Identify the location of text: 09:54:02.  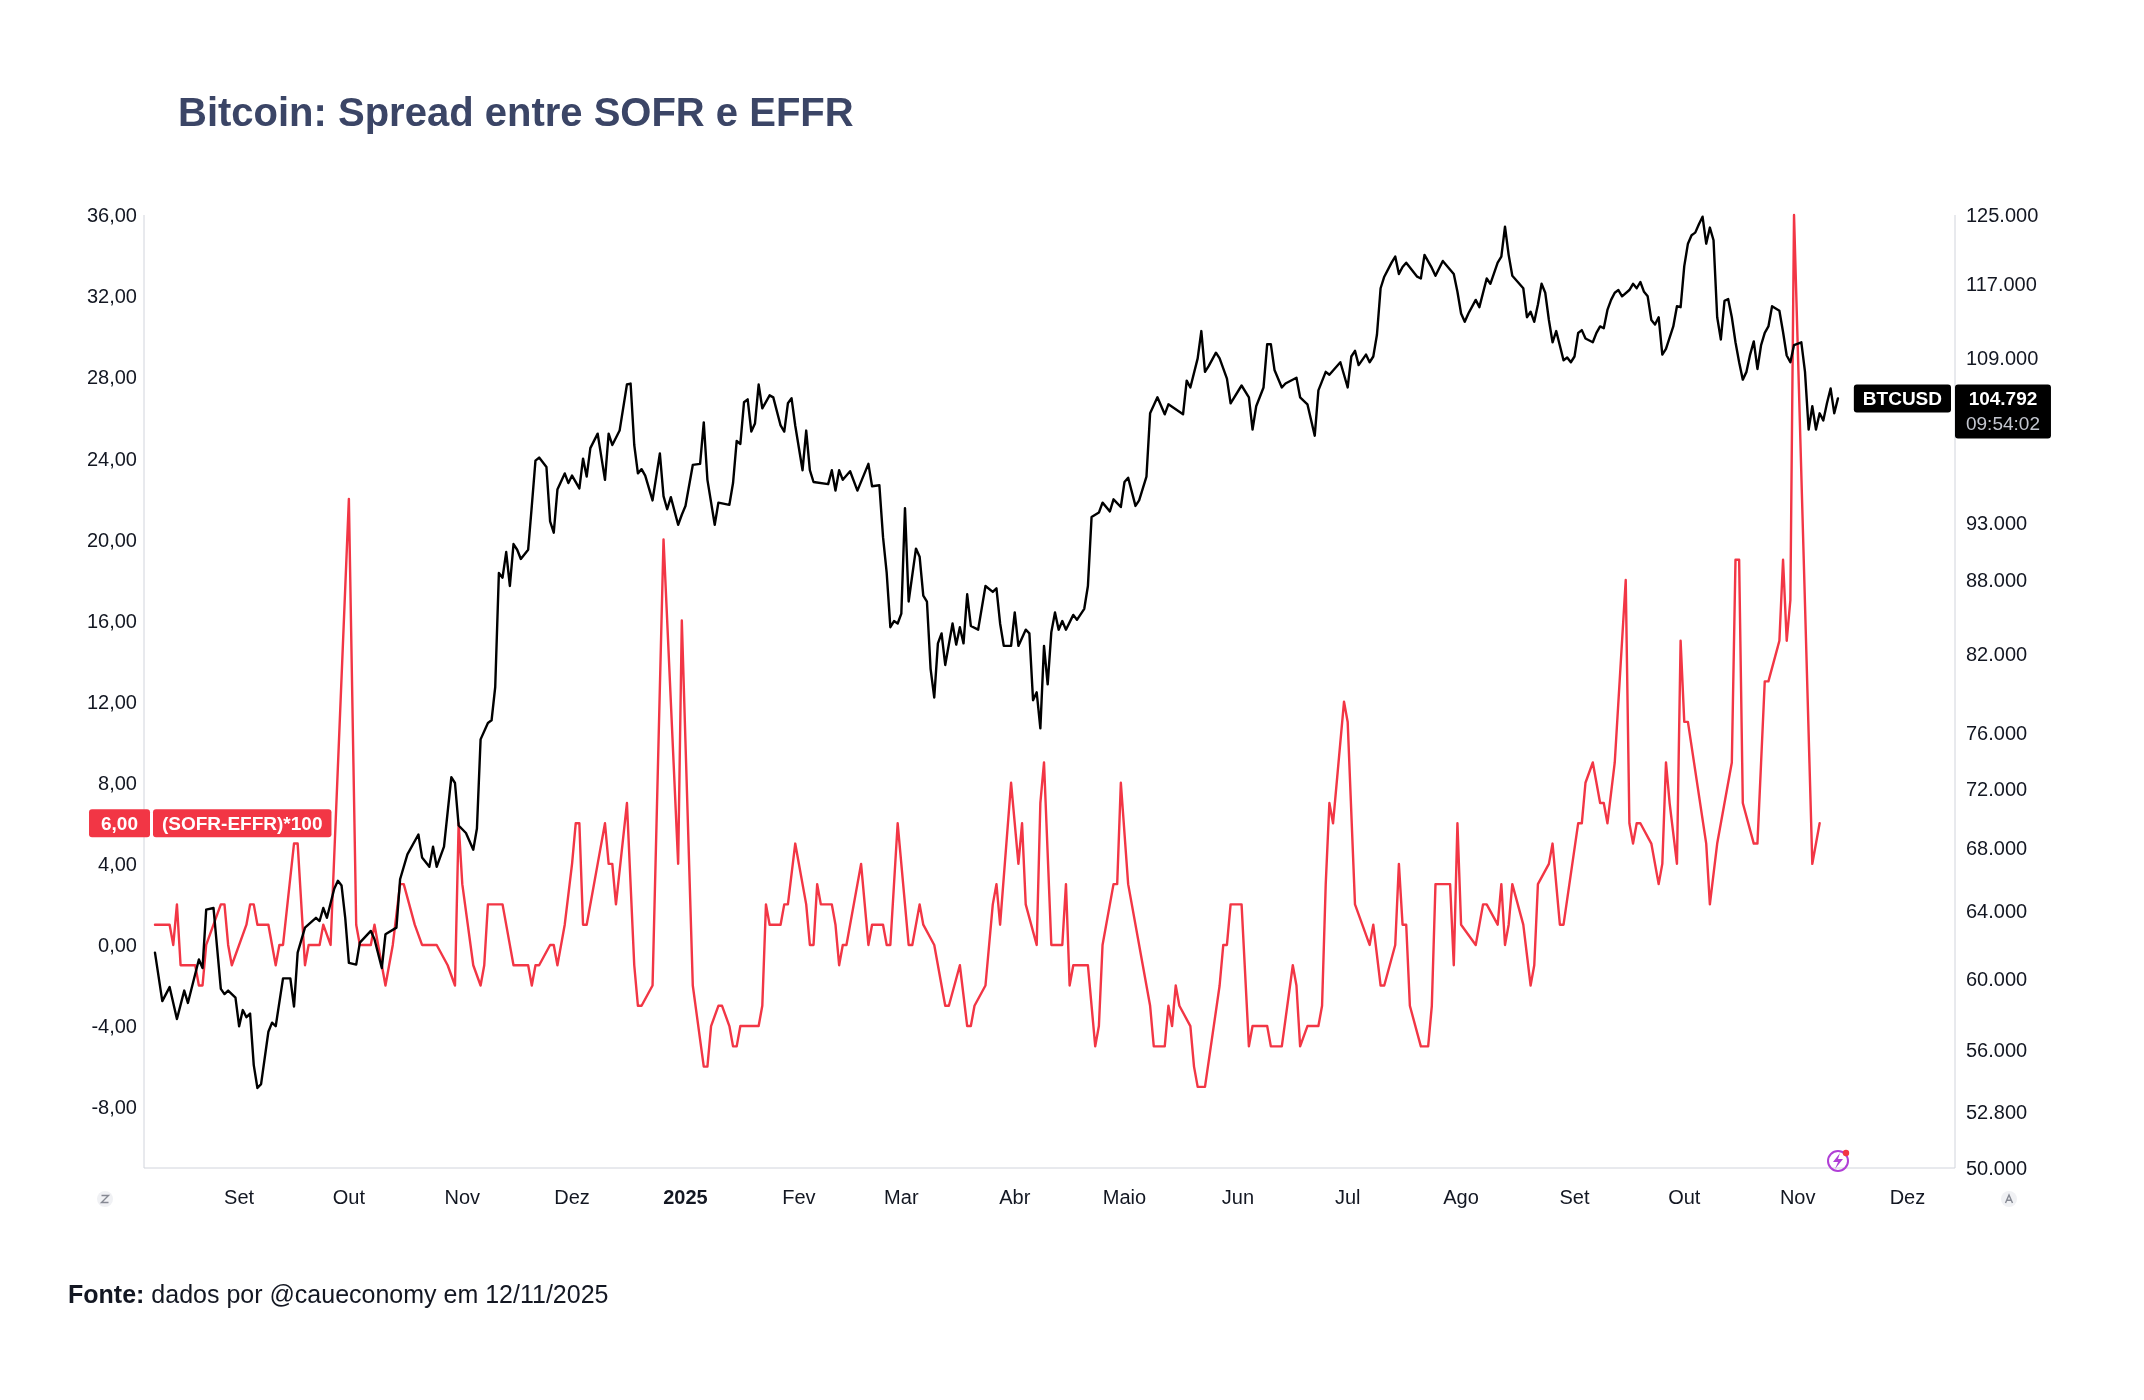
(2003, 424).